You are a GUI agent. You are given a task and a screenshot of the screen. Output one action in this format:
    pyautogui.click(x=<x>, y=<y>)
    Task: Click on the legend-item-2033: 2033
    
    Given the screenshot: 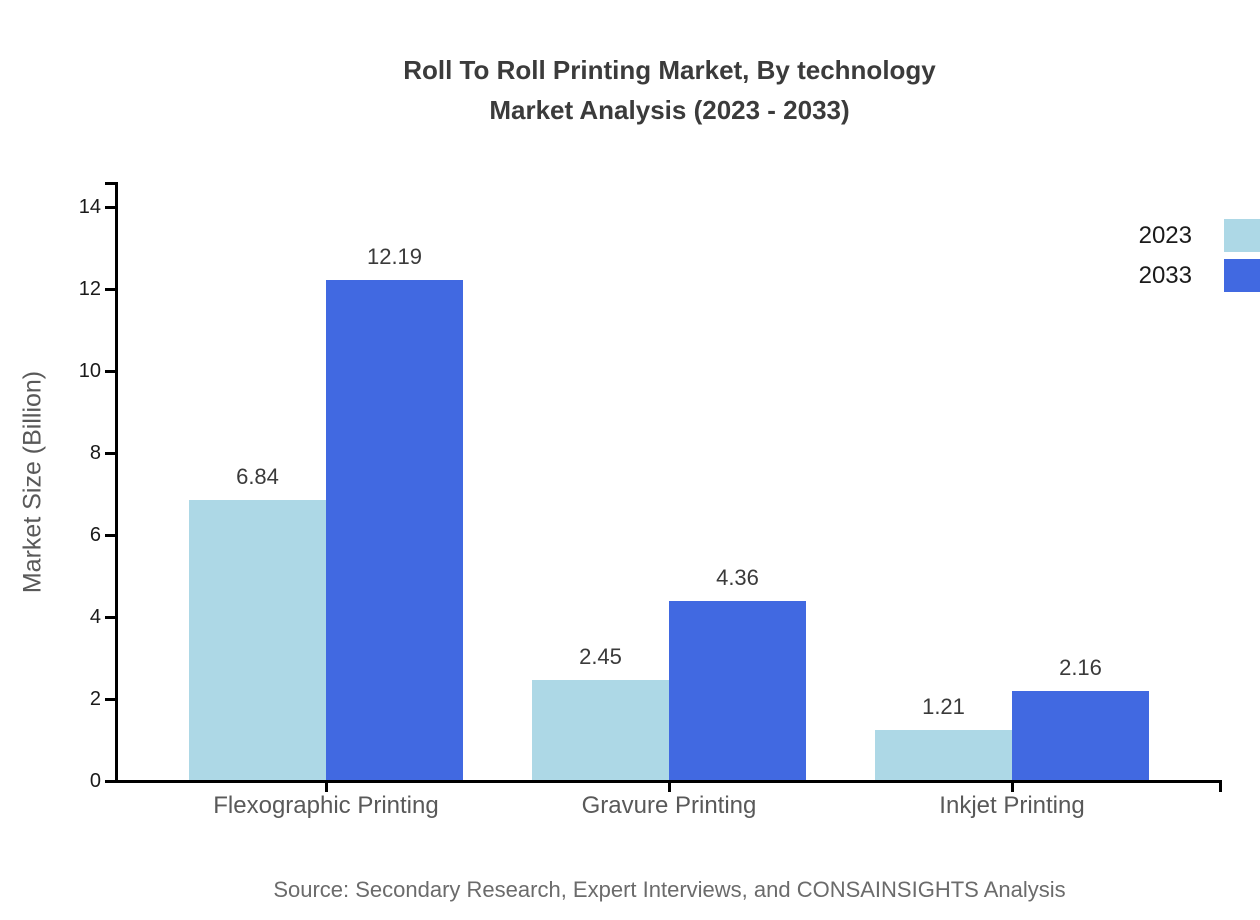 What is the action you would take?
    pyautogui.click(x=1199, y=275)
    